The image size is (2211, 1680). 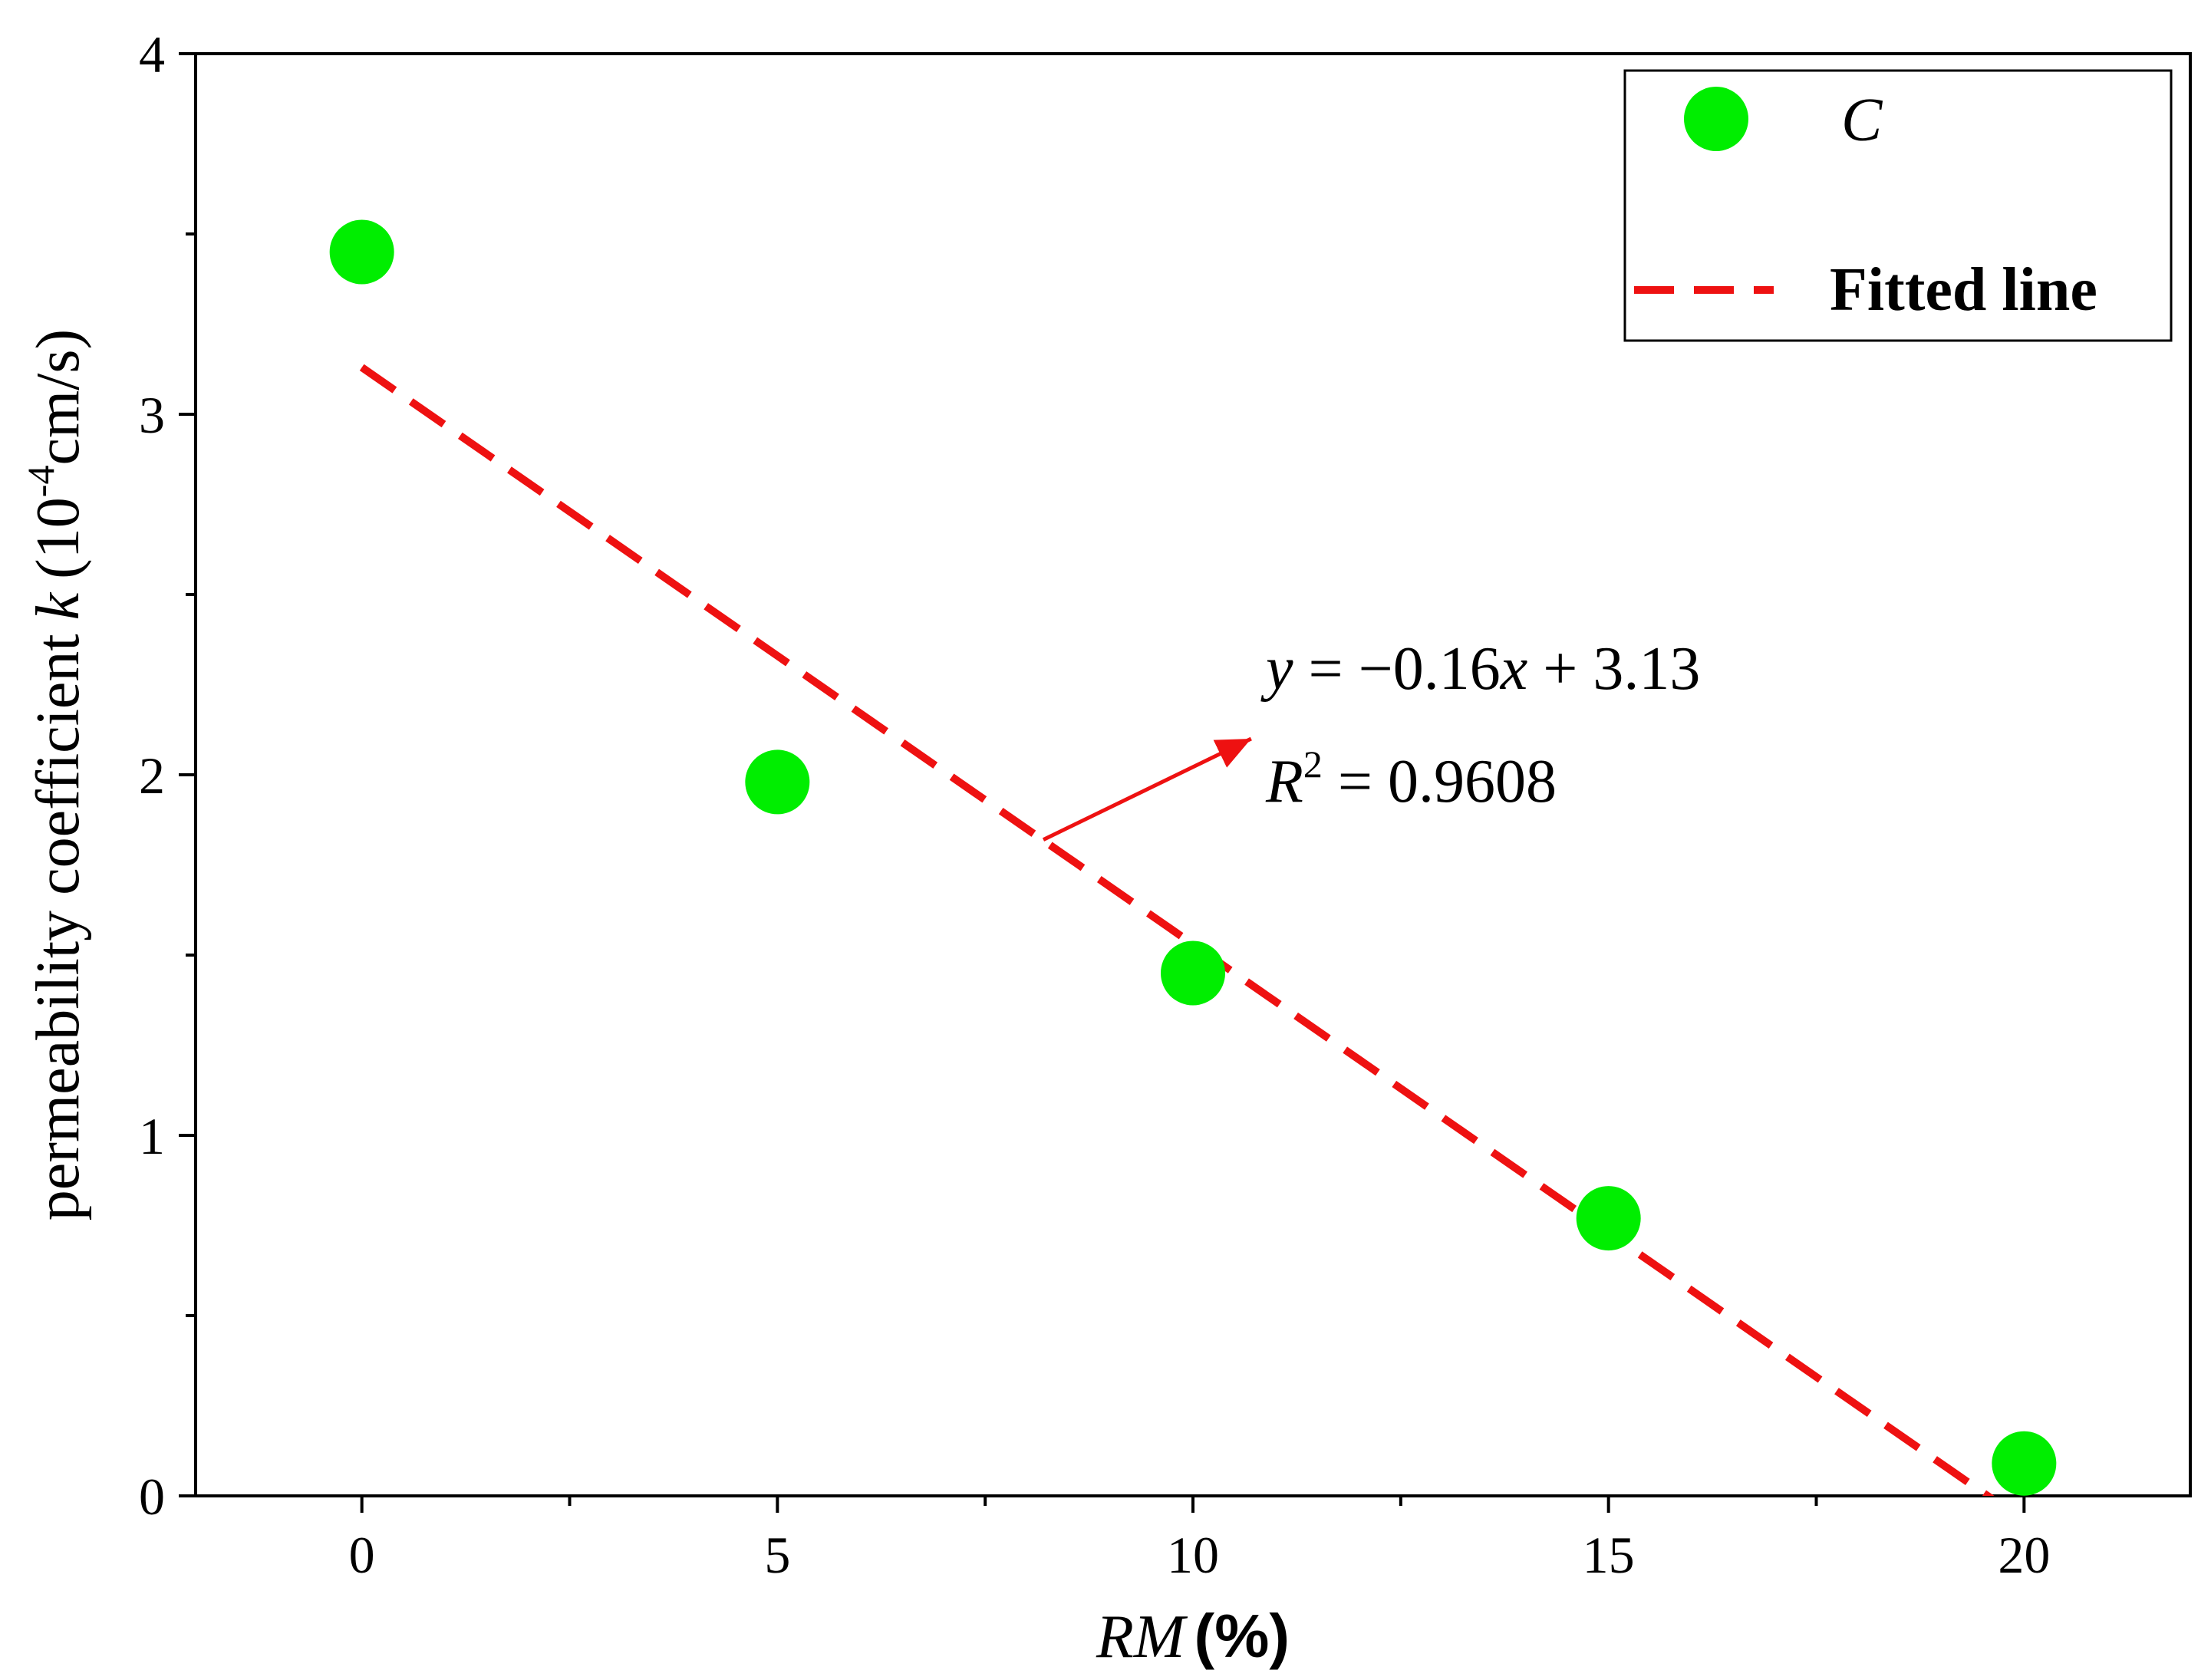 What do you see at coordinates (1193, 1636) in the screenshot?
I see `x-axis-title: RM (%)` at bounding box center [1193, 1636].